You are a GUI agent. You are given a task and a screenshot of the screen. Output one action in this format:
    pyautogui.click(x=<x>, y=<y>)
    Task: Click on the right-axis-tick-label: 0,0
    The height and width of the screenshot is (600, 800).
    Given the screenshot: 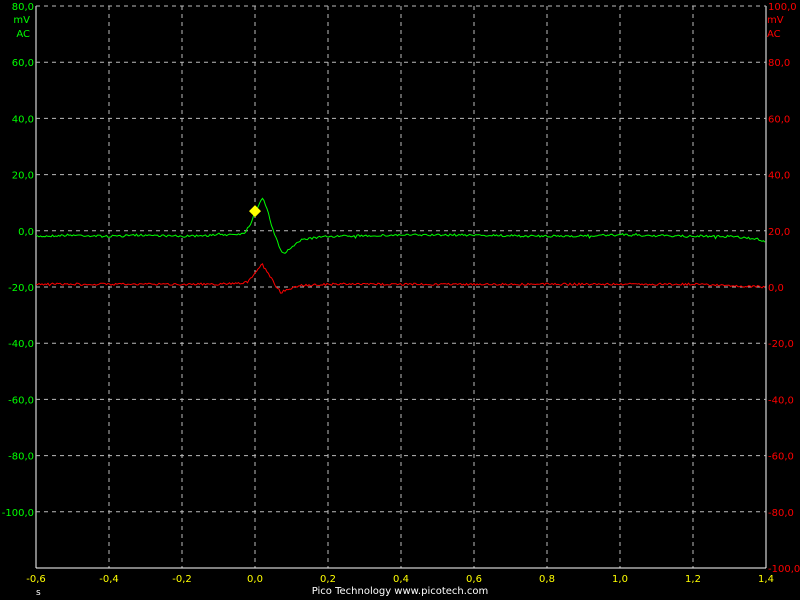 What is the action you would take?
    pyautogui.click(x=776, y=288)
    